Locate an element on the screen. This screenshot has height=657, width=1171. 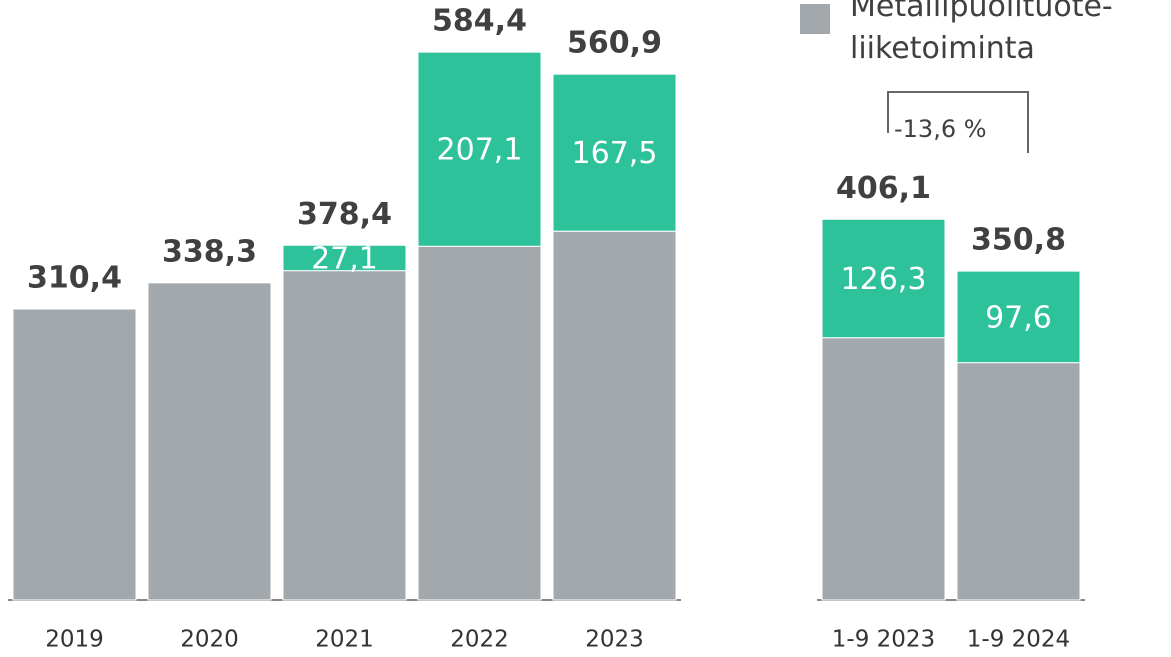
value-label: 167,5 is located at coordinates (615, 153).